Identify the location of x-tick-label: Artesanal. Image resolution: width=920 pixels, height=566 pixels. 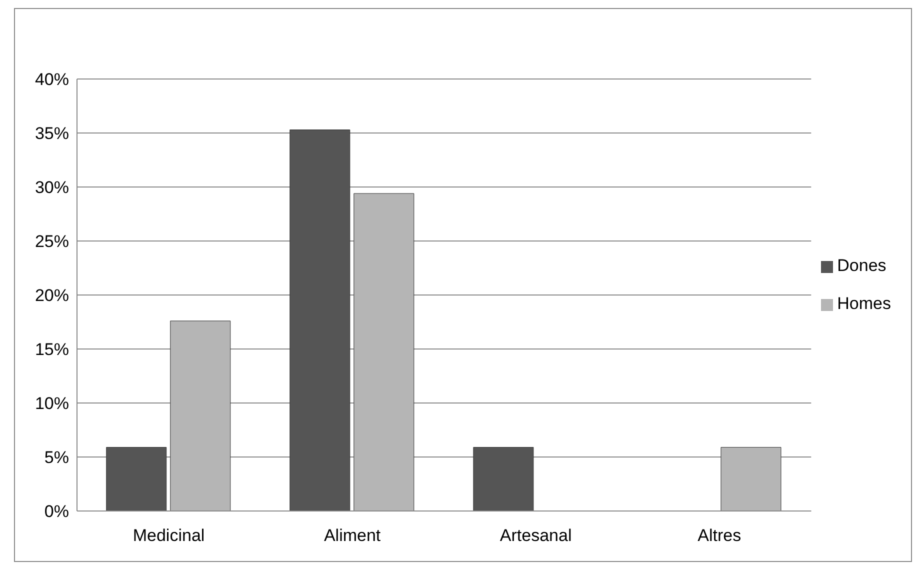
(536, 536).